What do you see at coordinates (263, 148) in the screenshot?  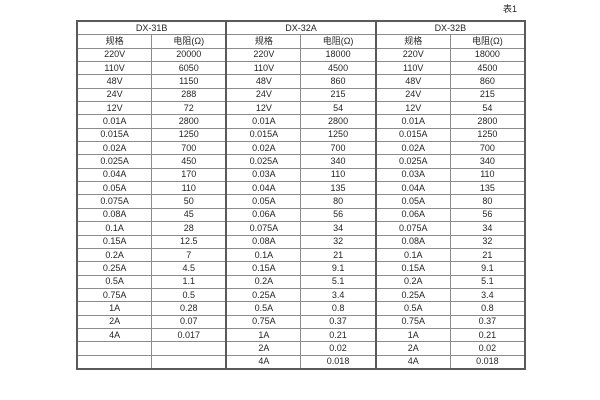 I see `spec-cell: 0.02A` at bounding box center [263, 148].